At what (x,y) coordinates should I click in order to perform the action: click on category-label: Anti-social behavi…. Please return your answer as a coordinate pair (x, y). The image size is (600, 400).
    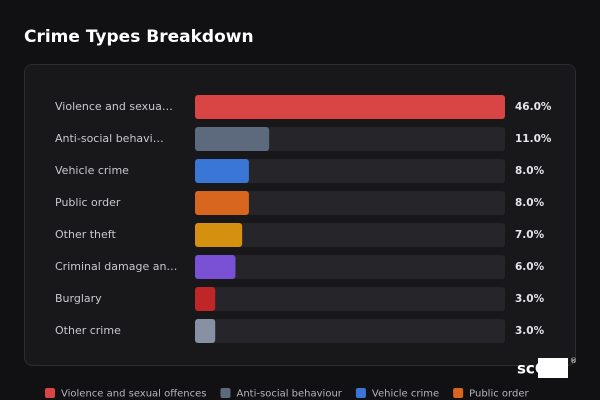
    Looking at the image, I should click on (109, 138).